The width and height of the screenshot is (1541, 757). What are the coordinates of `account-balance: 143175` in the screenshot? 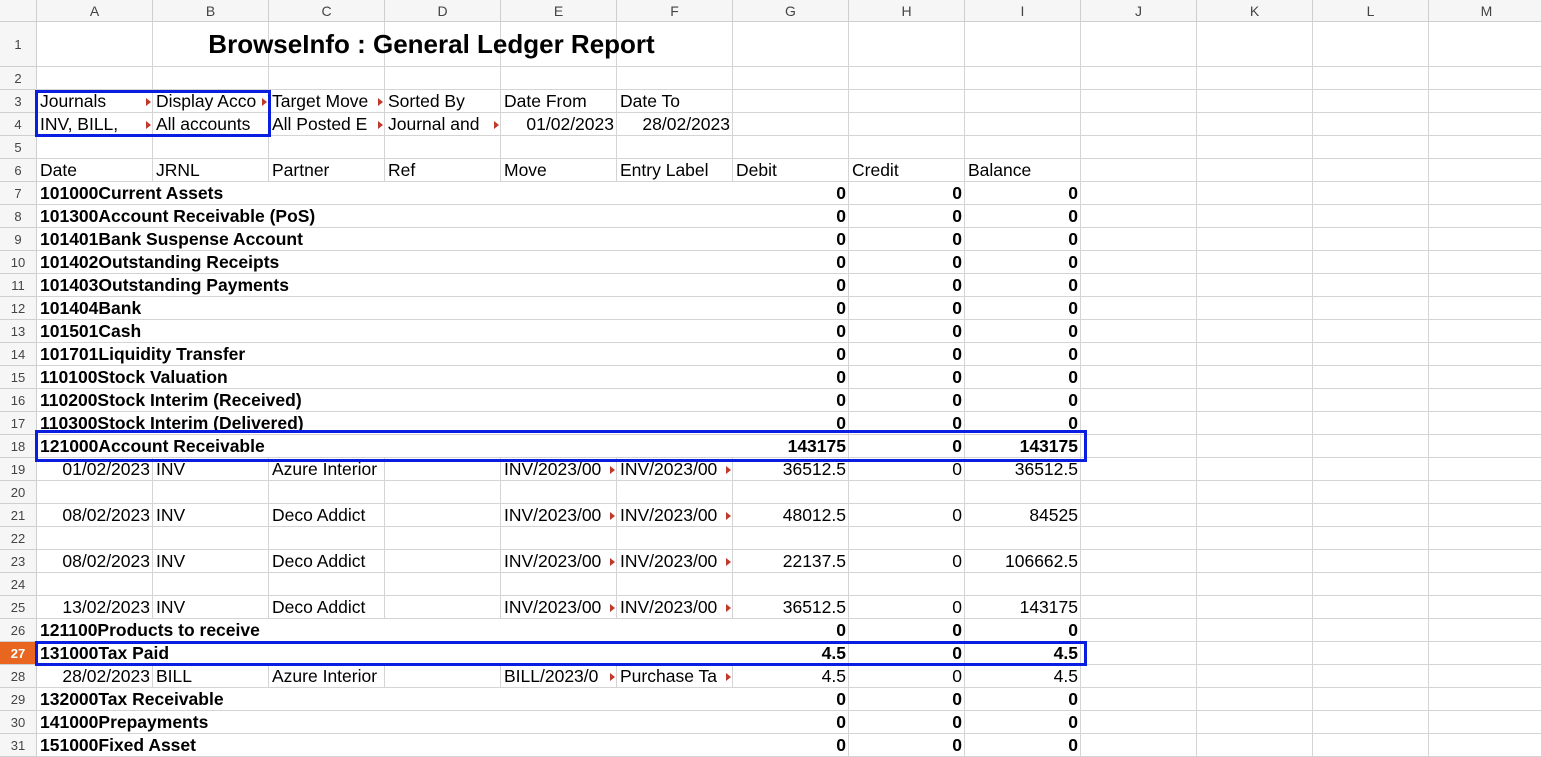 It's located at (1048, 446).